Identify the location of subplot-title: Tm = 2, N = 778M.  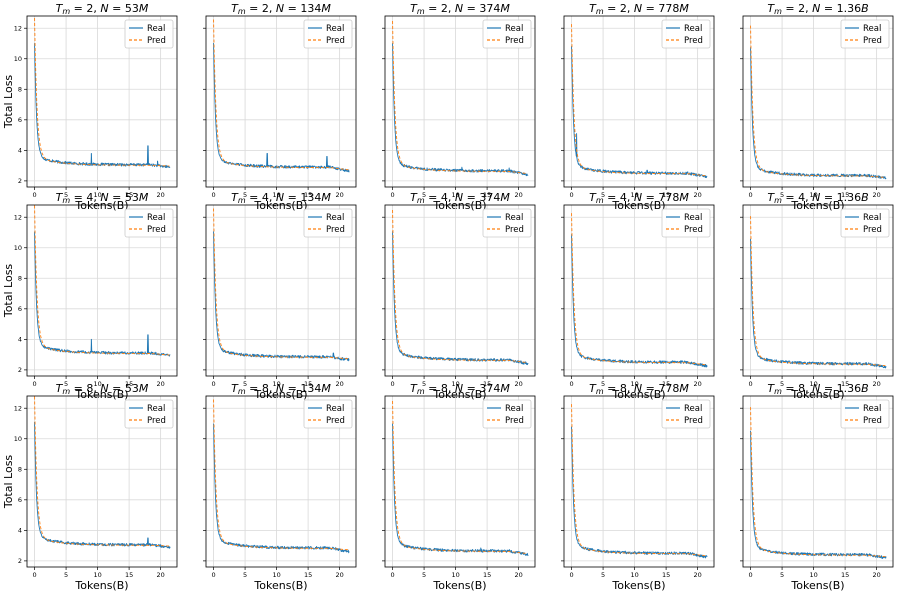
(639, 9).